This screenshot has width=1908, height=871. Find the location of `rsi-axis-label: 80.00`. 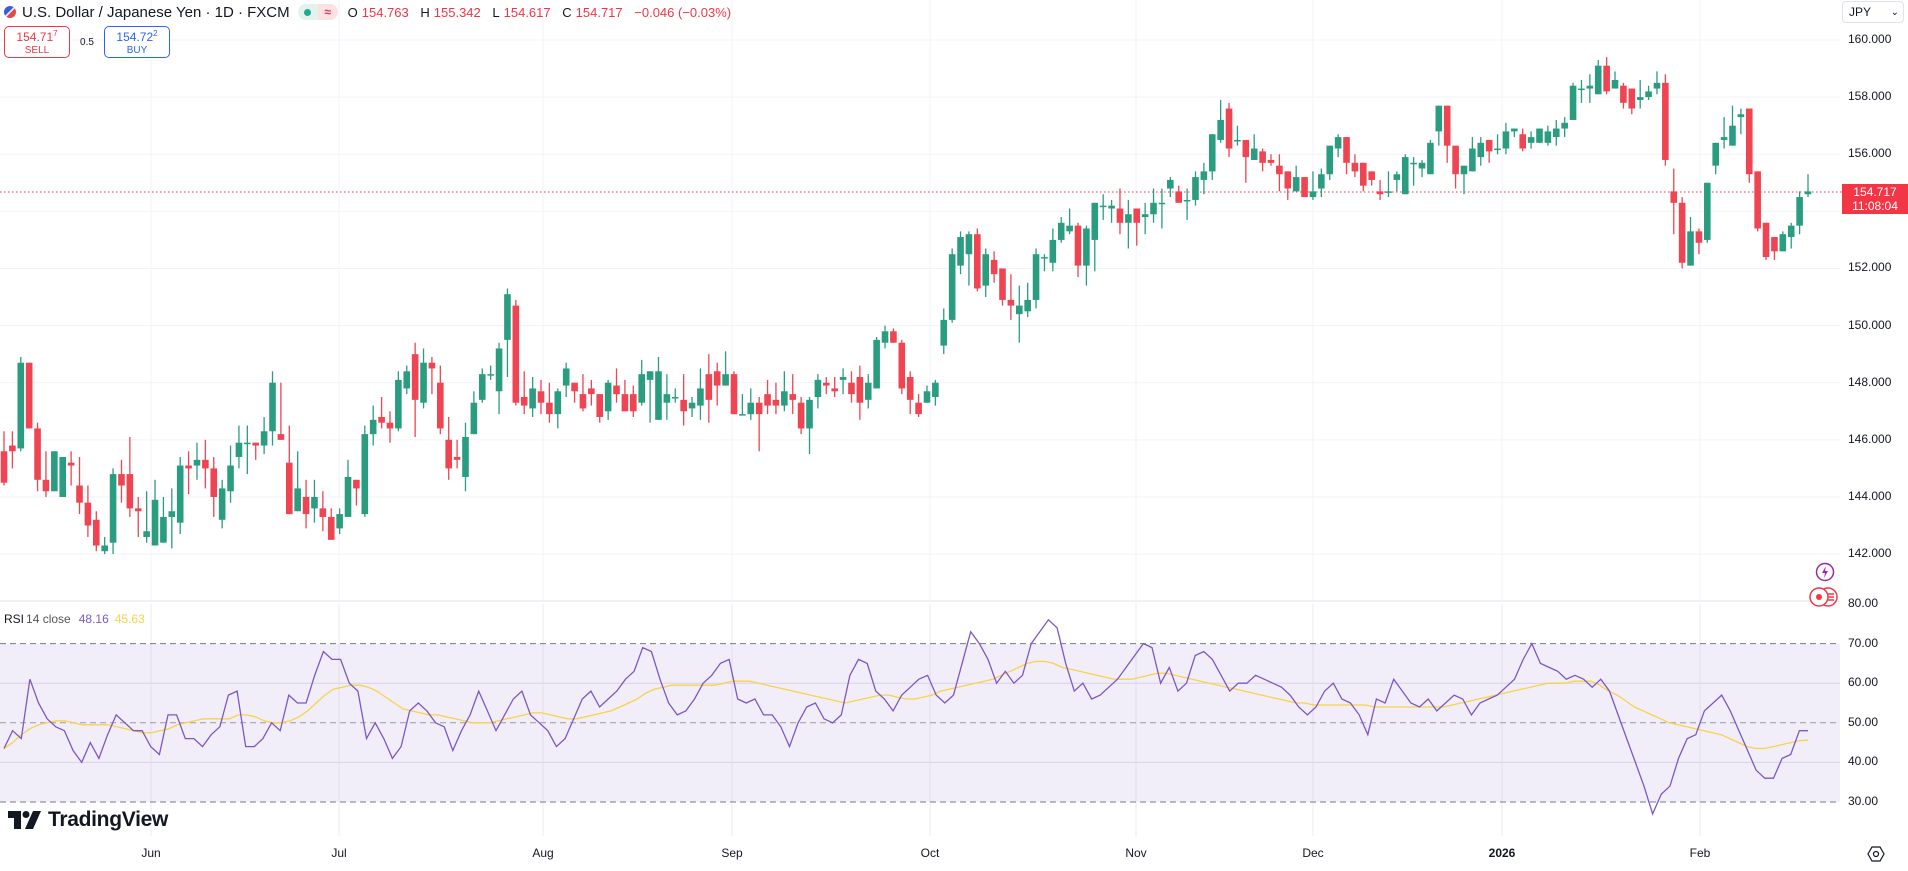

rsi-axis-label: 80.00 is located at coordinates (1863, 603).